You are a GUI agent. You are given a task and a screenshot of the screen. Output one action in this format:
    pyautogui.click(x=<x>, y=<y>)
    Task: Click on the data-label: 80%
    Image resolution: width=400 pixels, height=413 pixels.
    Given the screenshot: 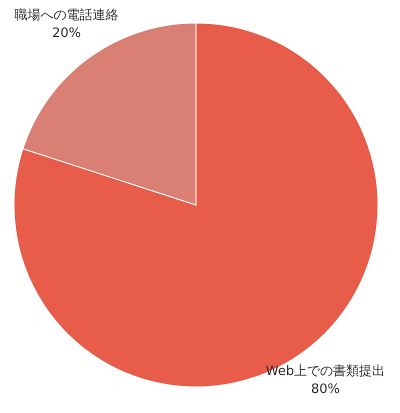 What is the action you would take?
    pyautogui.click(x=325, y=390)
    